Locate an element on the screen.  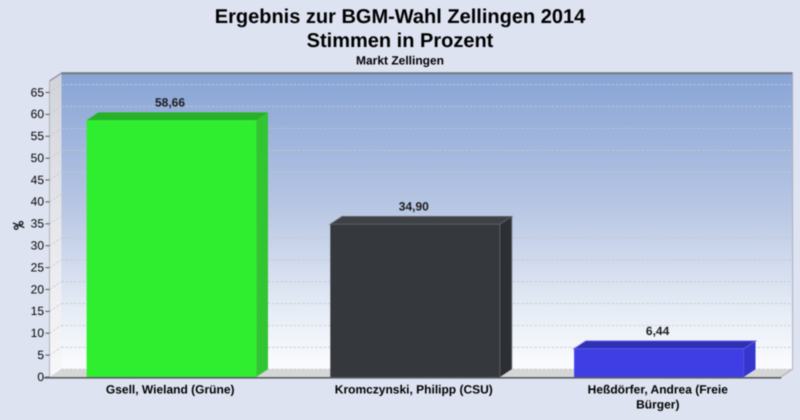
svg-text: 34,90 is located at coordinates (414, 206).